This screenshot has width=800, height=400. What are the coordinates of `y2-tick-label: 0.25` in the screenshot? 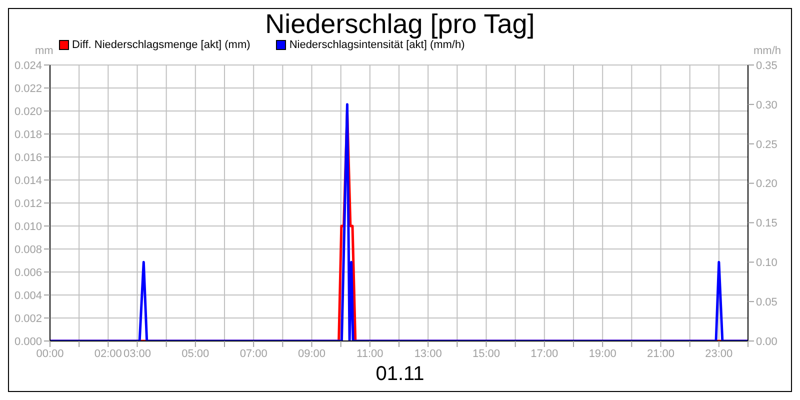 It's located at (767, 144).